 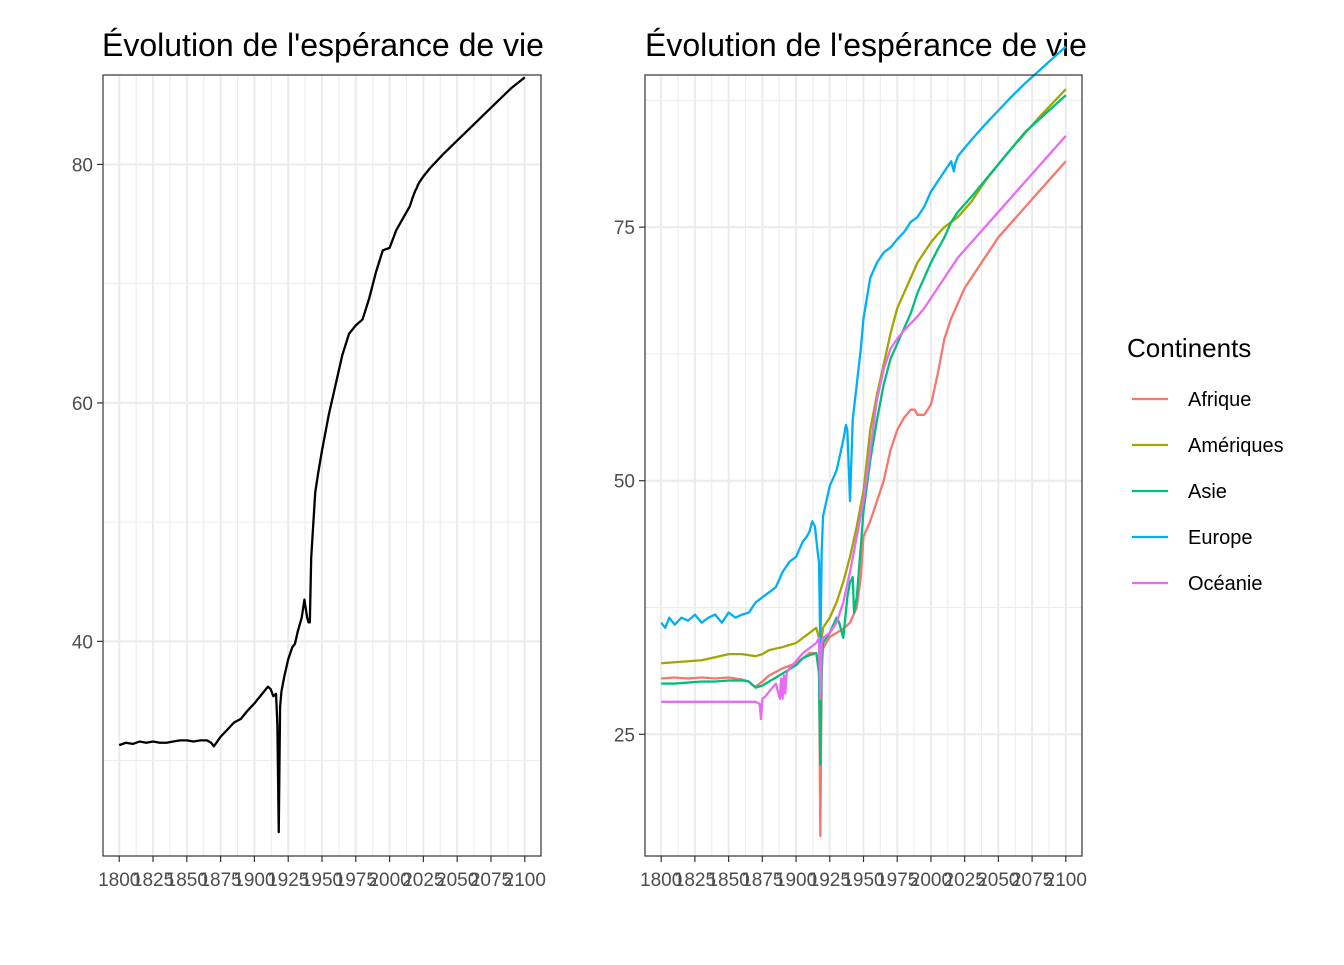 I want to click on legend-label: Afrique, so click(x=1219, y=400).